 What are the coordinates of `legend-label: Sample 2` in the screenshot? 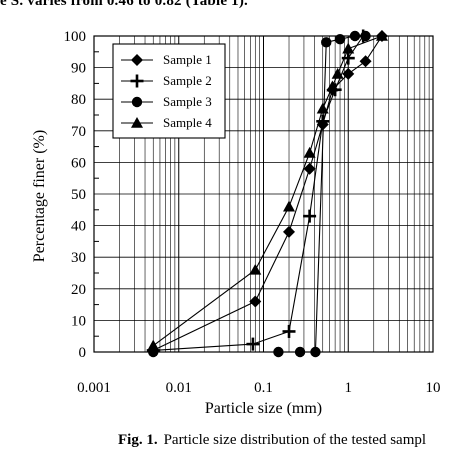 It's located at (187, 80).